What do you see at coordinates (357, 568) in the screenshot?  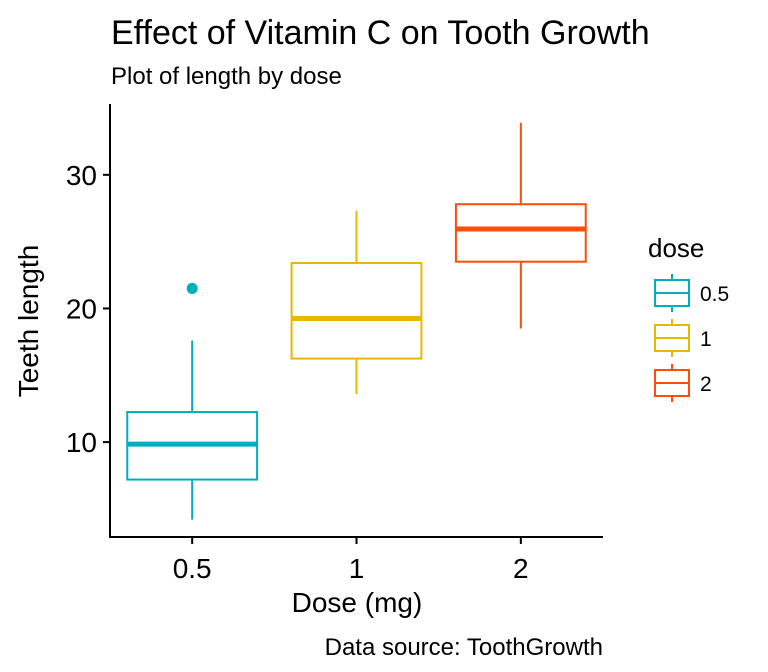 I see `x-tick-label: 1` at bounding box center [357, 568].